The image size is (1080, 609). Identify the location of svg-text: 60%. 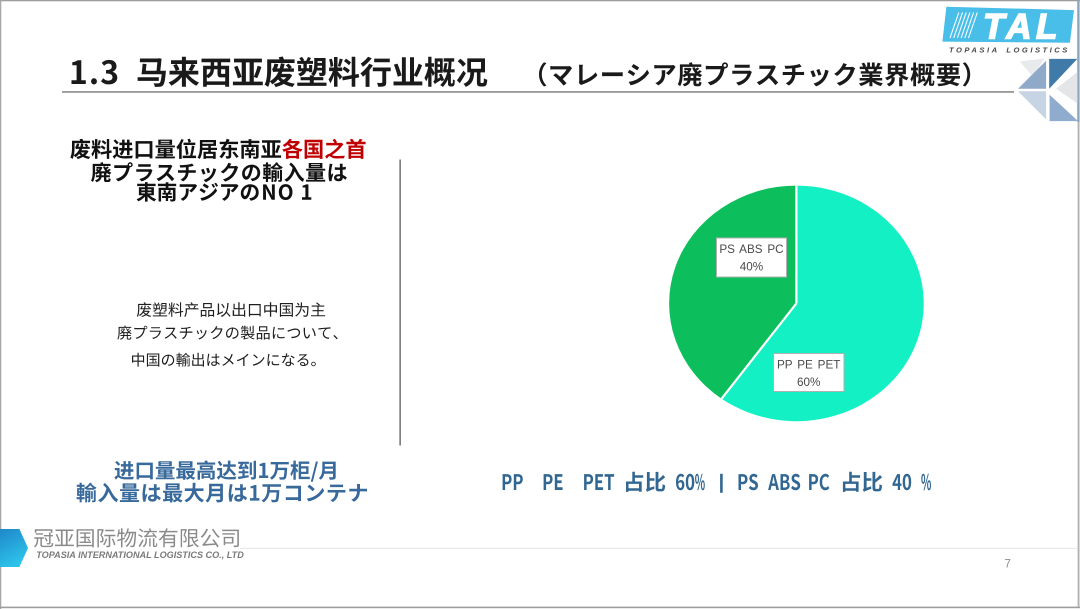
(808, 382).